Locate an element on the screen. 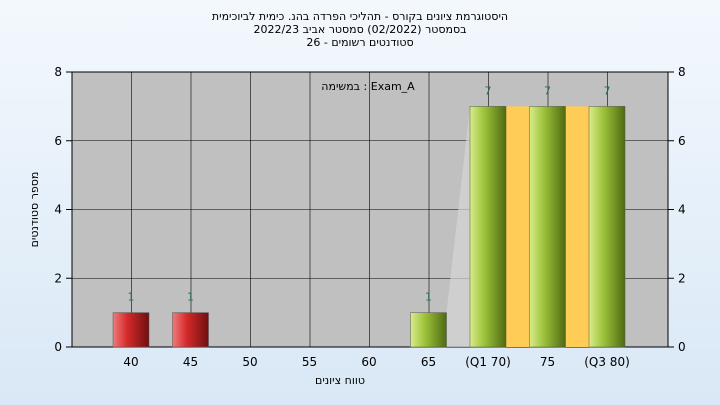 The width and height of the screenshot is (720, 405). y-tick-label-right: 2 is located at coordinates (682, 278).